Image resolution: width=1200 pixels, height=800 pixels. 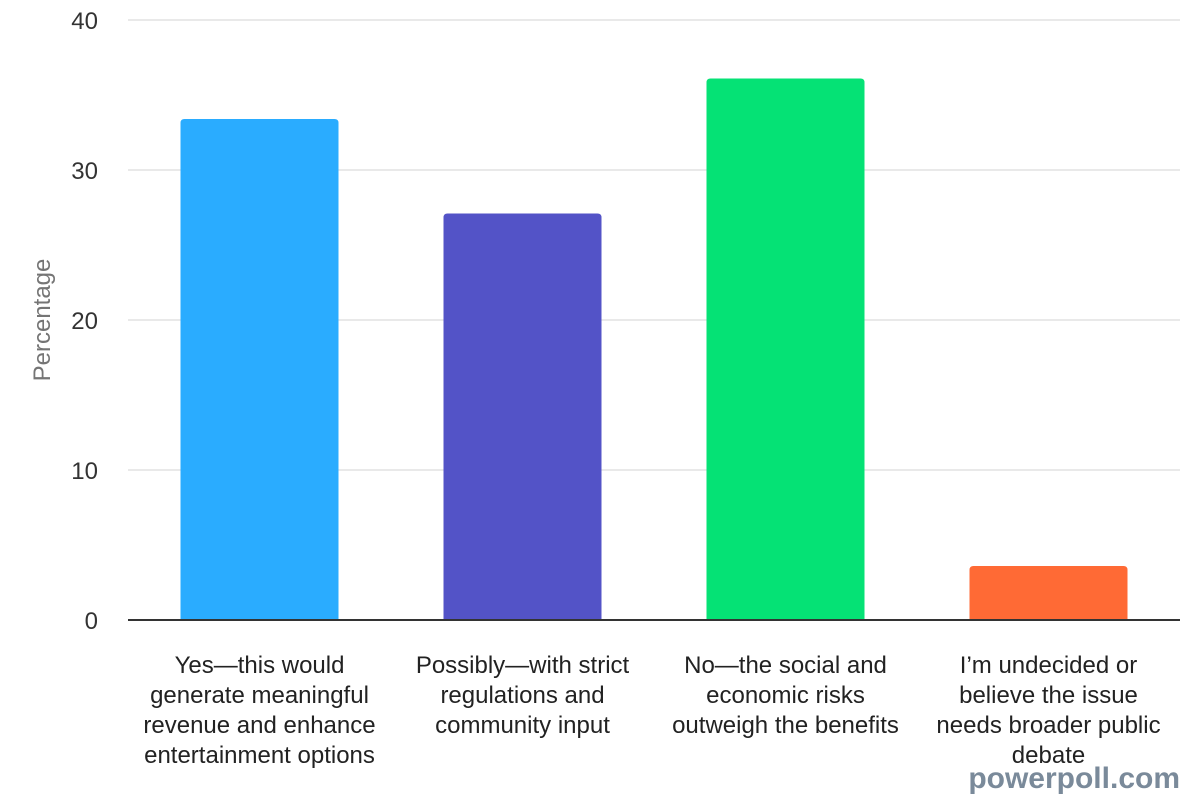 I want to click on x-category-label-line: economic risks, so click(x=785, y=695).